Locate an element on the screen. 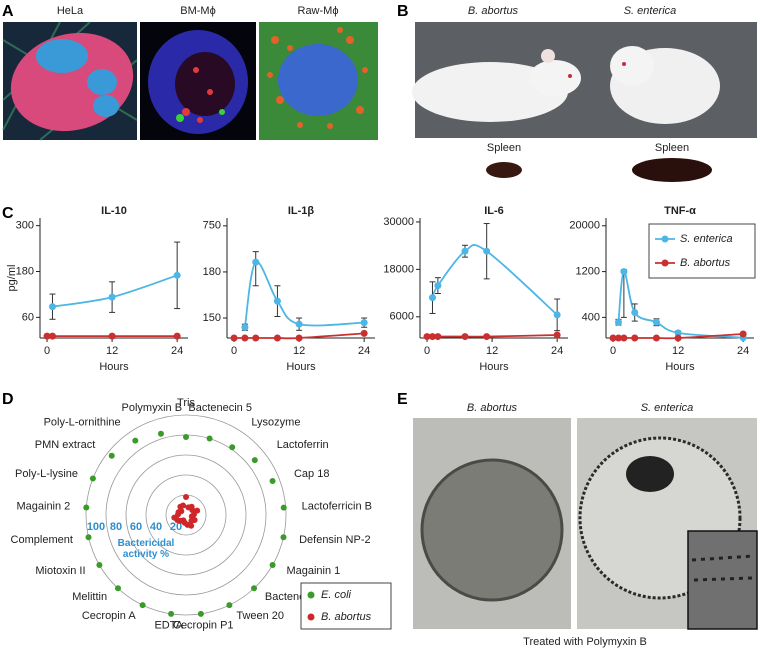  strain-label: S. enterica is located at coordinates (667, 408).